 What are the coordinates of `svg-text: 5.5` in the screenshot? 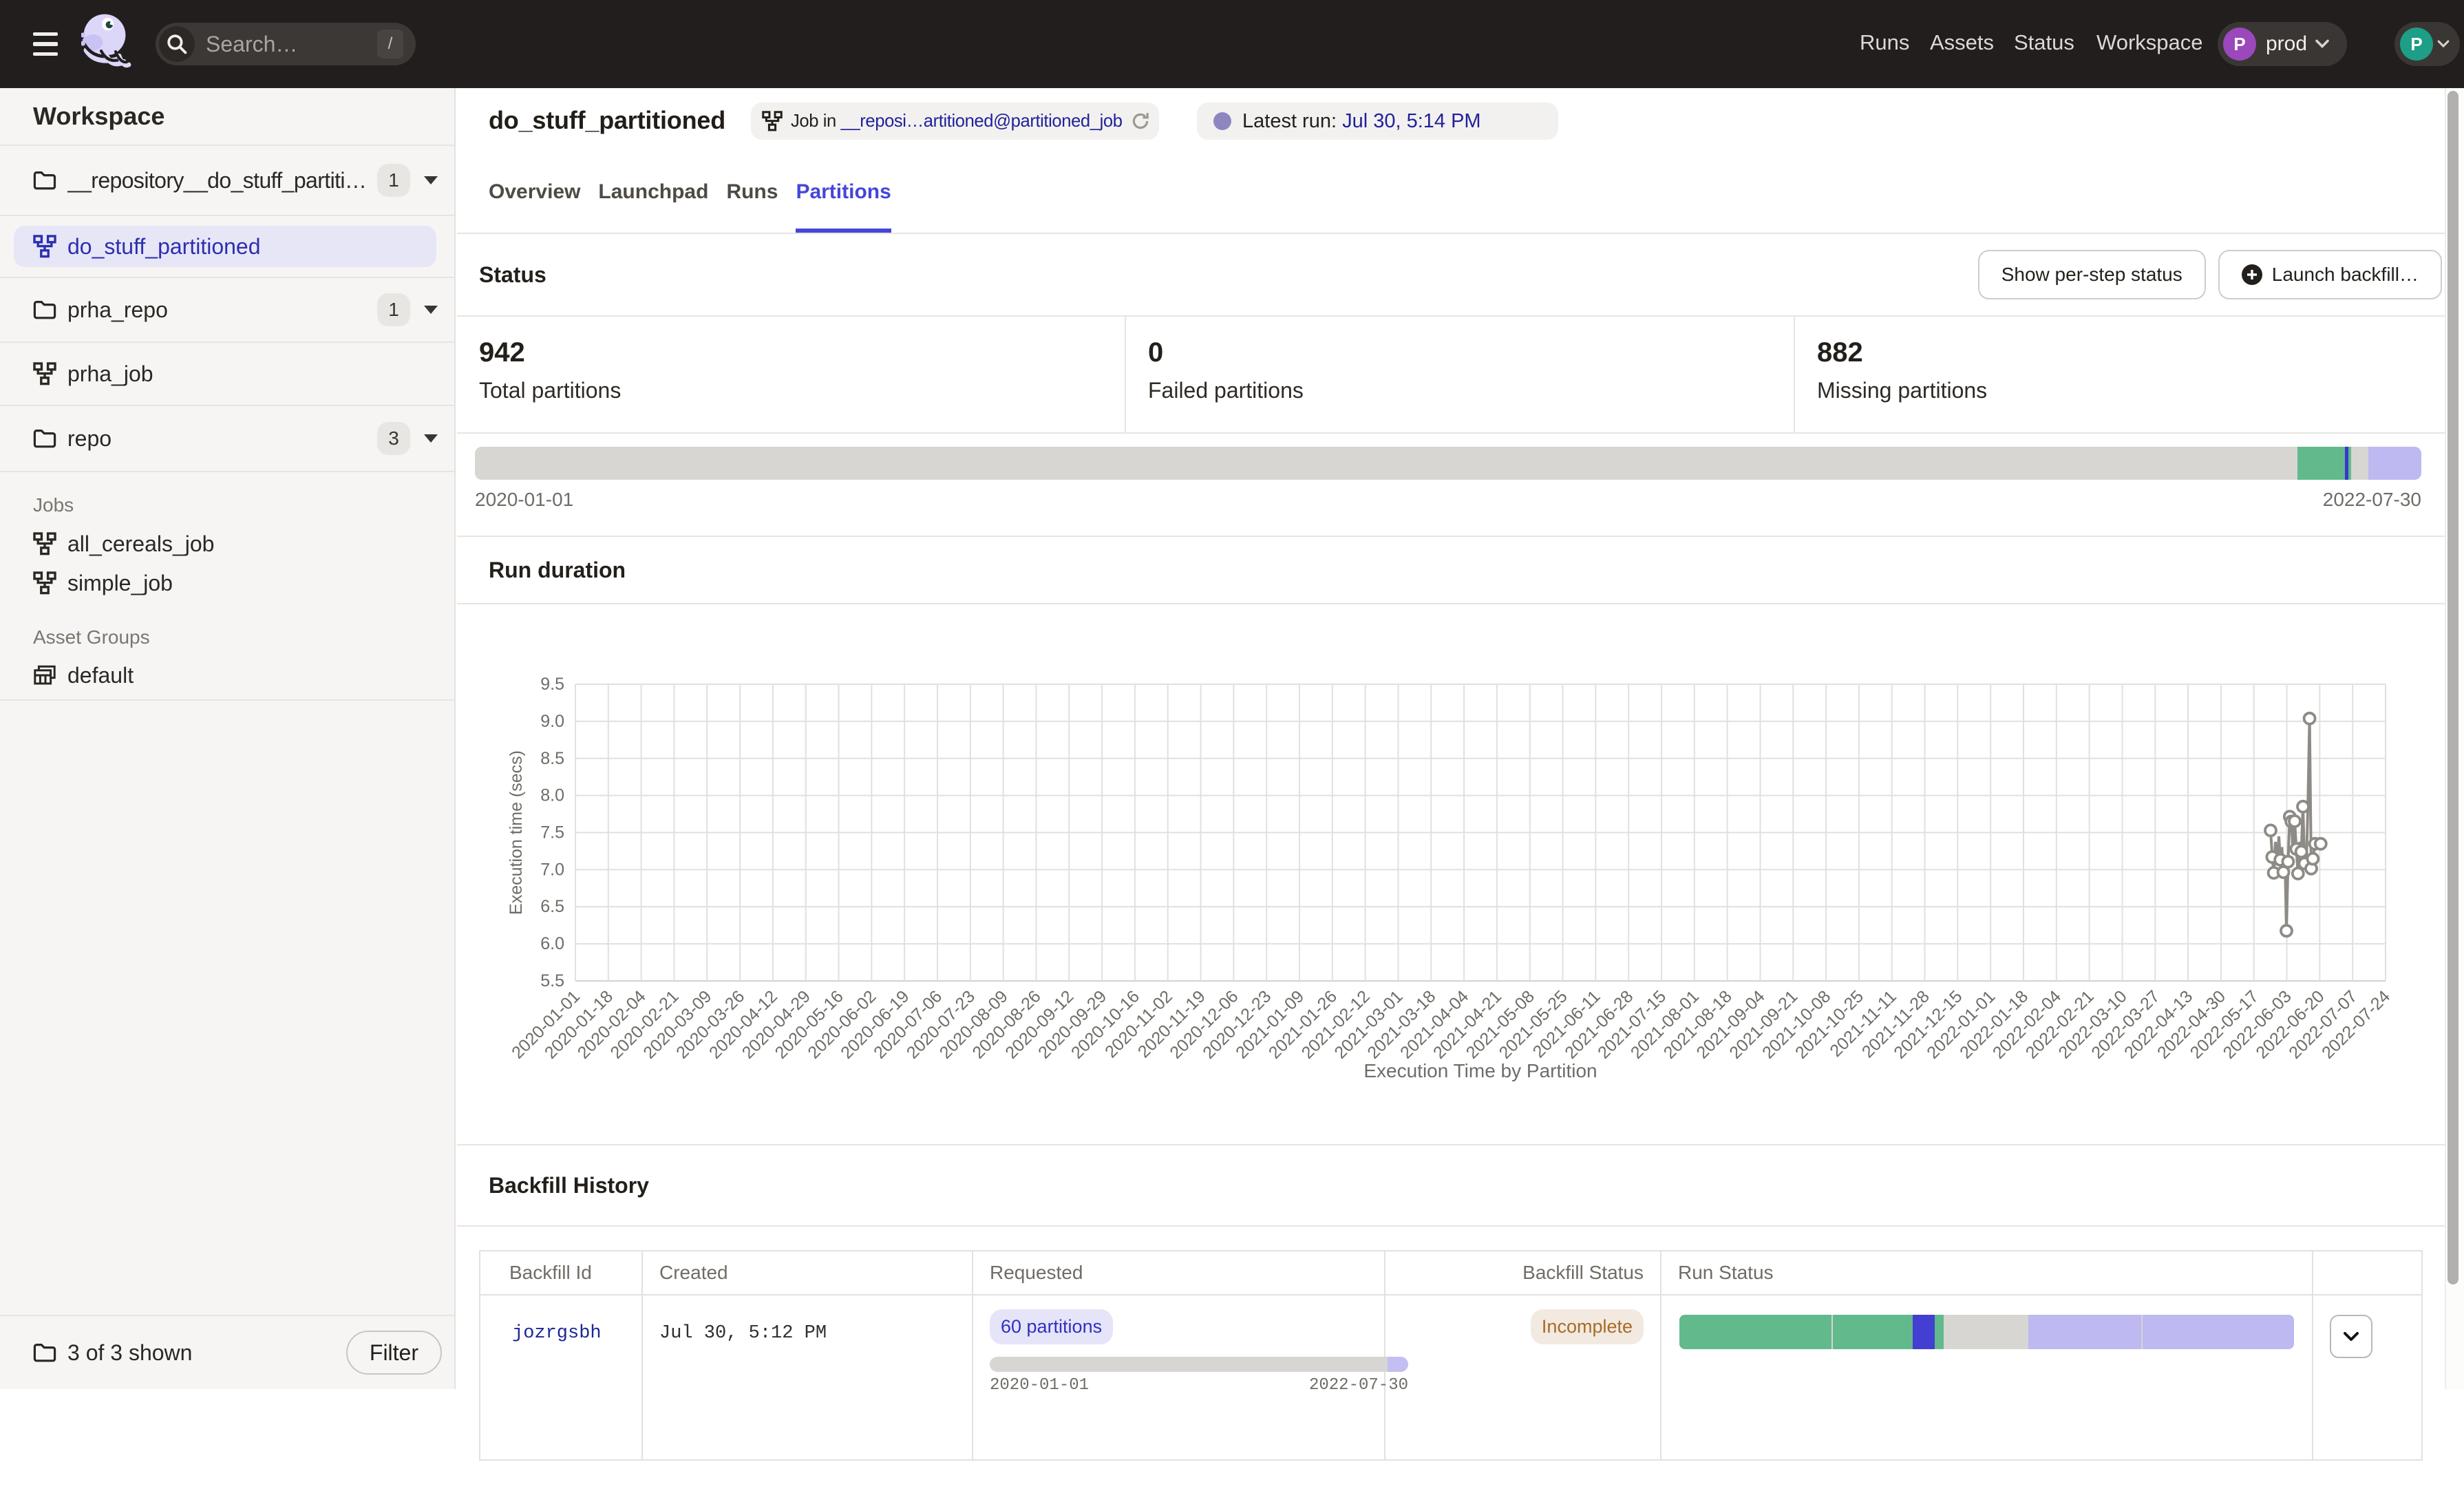 It's located at (552, 981).